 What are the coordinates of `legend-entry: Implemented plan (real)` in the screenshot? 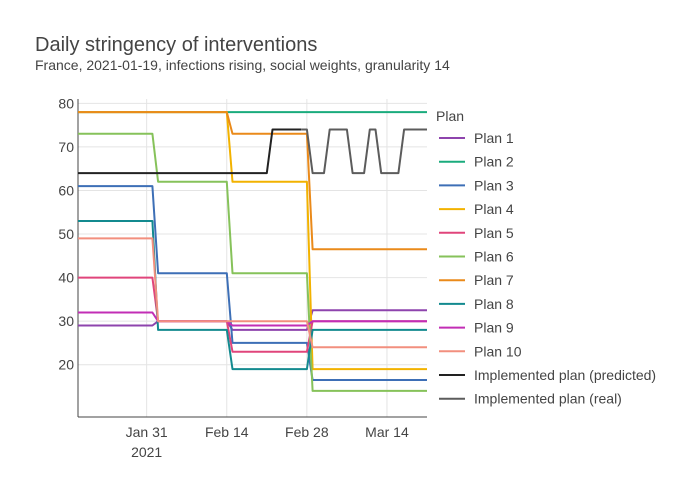 It's located at (548, 399).